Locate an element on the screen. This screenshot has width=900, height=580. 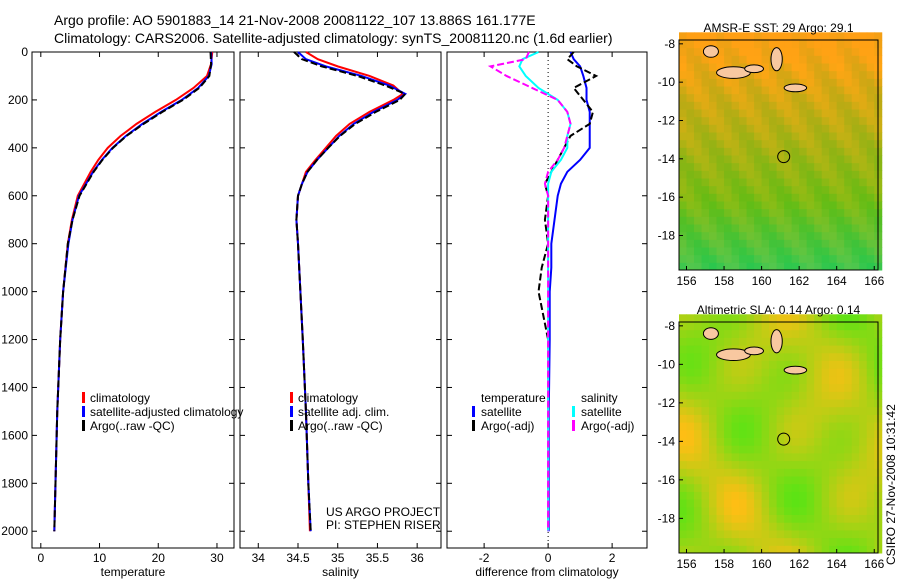
x-tick-label: -2 is located at coordinates (484, 558).